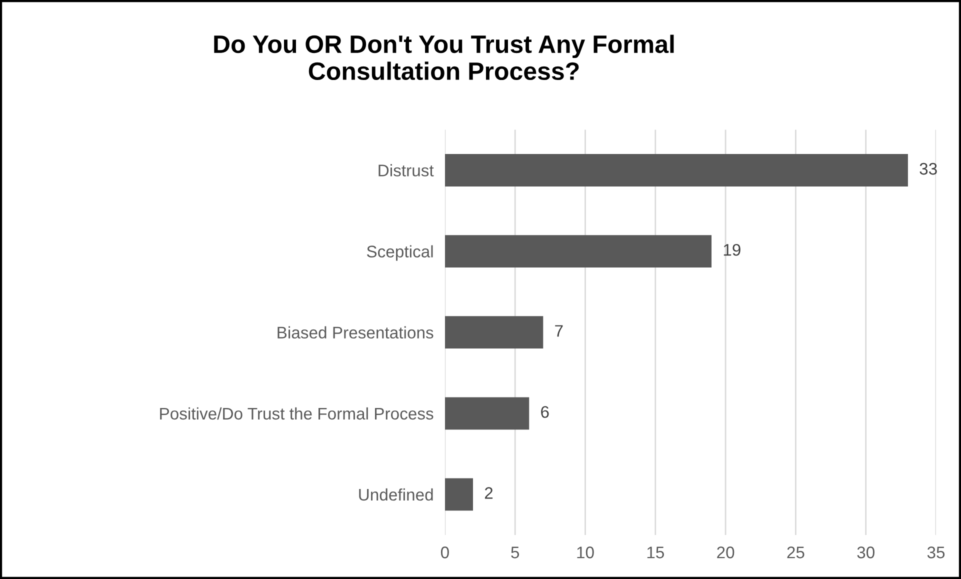 The width and height of the screenshot is (961, 579). I want to click on x-tick-label: 30, so click(865, 552).